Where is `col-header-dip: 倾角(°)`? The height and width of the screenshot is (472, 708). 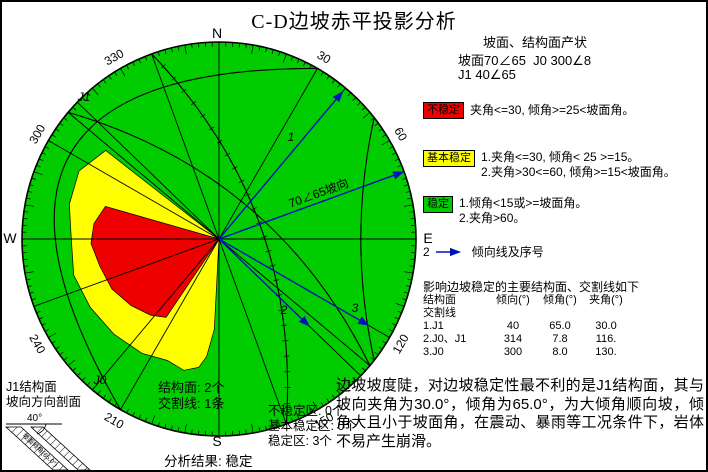
col-header-dip: 倾角(°) is located at coordinates (560, 300).